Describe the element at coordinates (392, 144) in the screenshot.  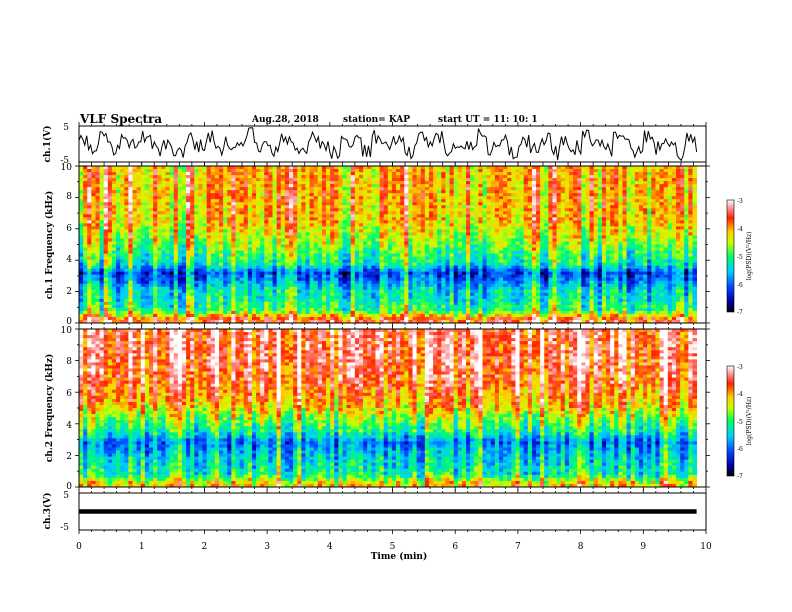
I see `panel-ch1-waveform-frame` at that location.